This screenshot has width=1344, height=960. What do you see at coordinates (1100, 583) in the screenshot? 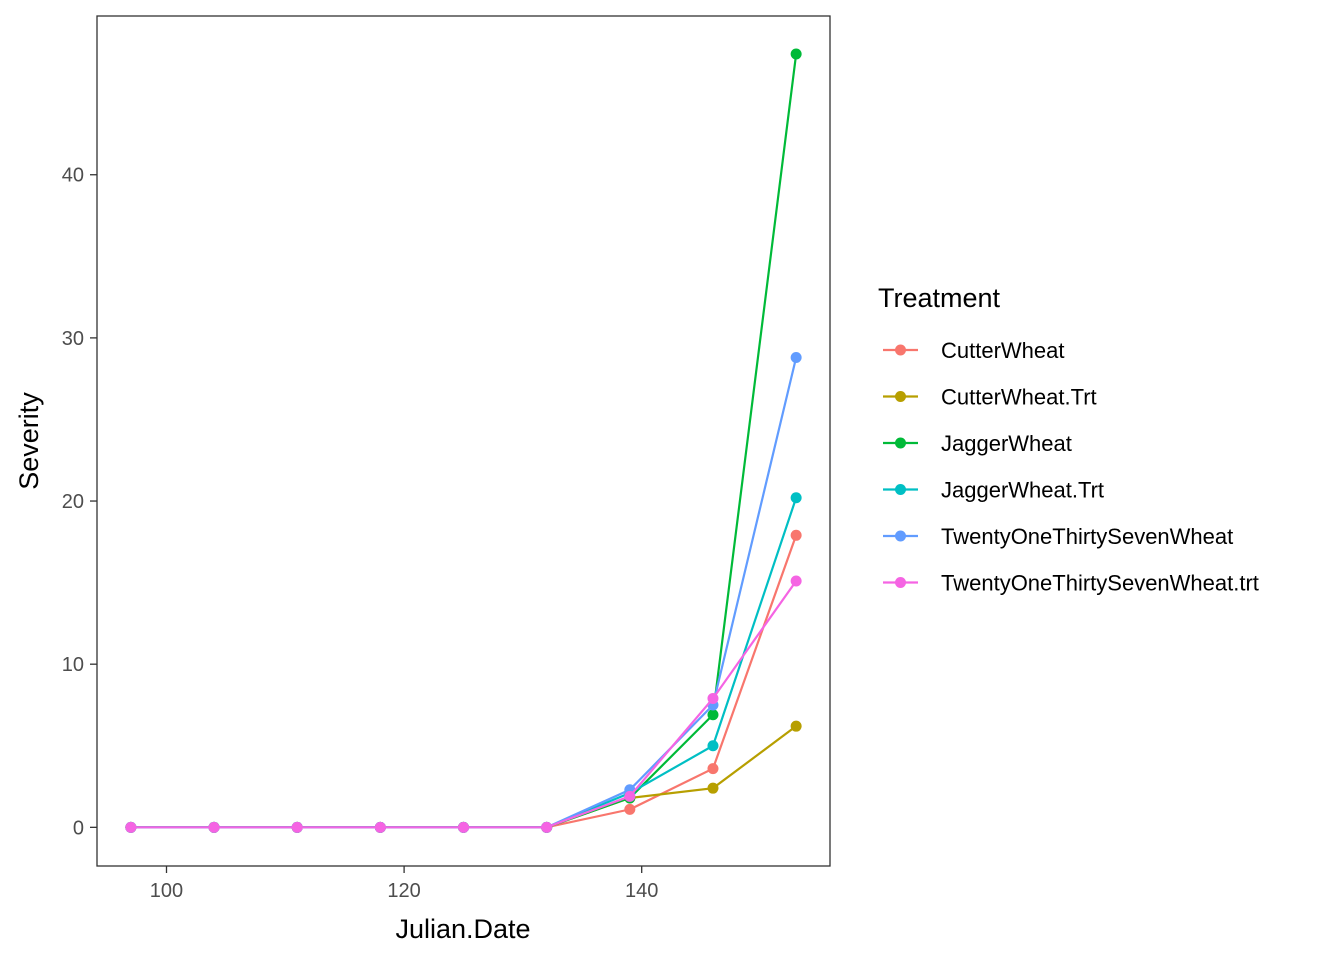
I see `legend-label: TwentyOneThirtySevenWheat.trt` at bounding box center [1100, 583].